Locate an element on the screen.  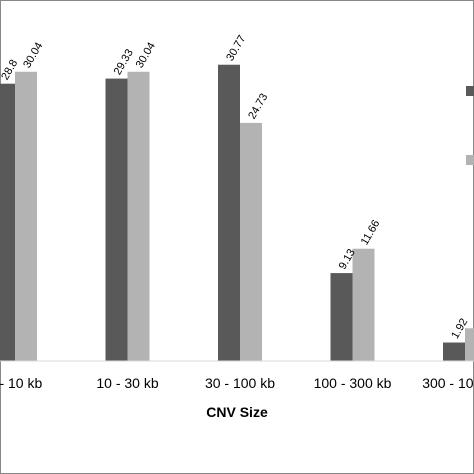
category-label-2: 30 - 100 kb is located at coordinates (240, 383).